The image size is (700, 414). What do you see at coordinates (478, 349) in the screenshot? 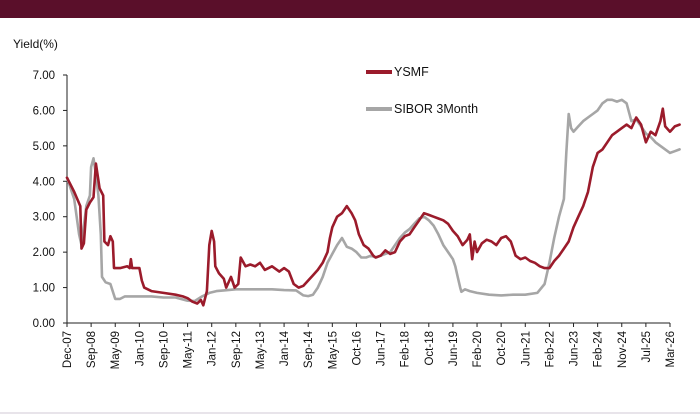
I see `x-tick-label: Feb-20` at bounding box center [478, 349].